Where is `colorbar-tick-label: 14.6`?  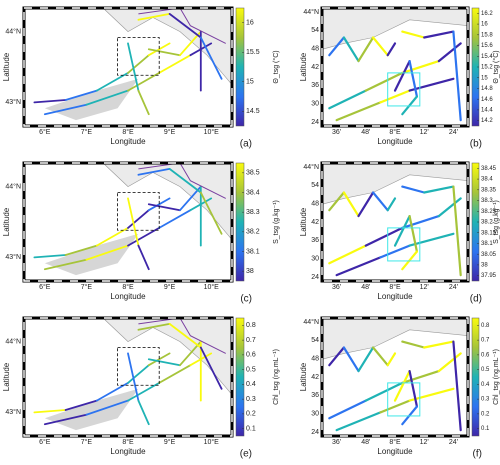 colorbar-tick-label: 14.6 is located at coordinates (487, 100).